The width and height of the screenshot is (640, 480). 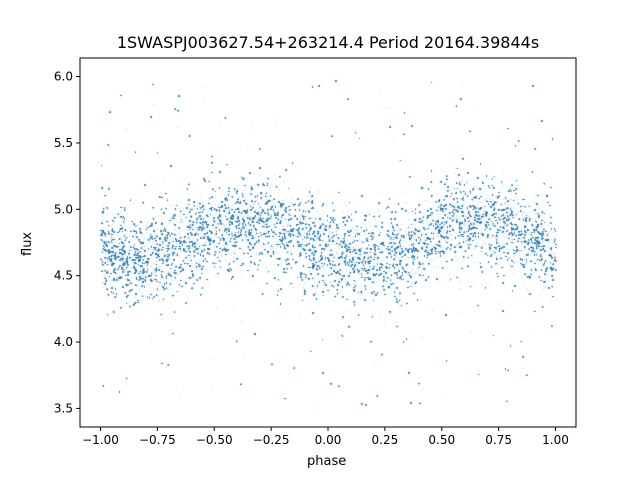 I want to click on x-tick-label: 0.75, so click(x=498, y=440).